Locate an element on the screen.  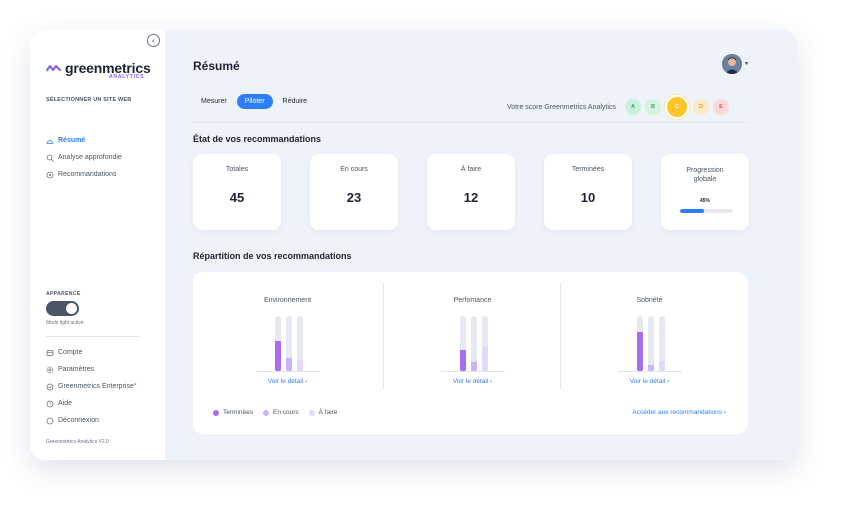
sidebar-item-recommandations: Recommandations is located at coordinates (84, 174).